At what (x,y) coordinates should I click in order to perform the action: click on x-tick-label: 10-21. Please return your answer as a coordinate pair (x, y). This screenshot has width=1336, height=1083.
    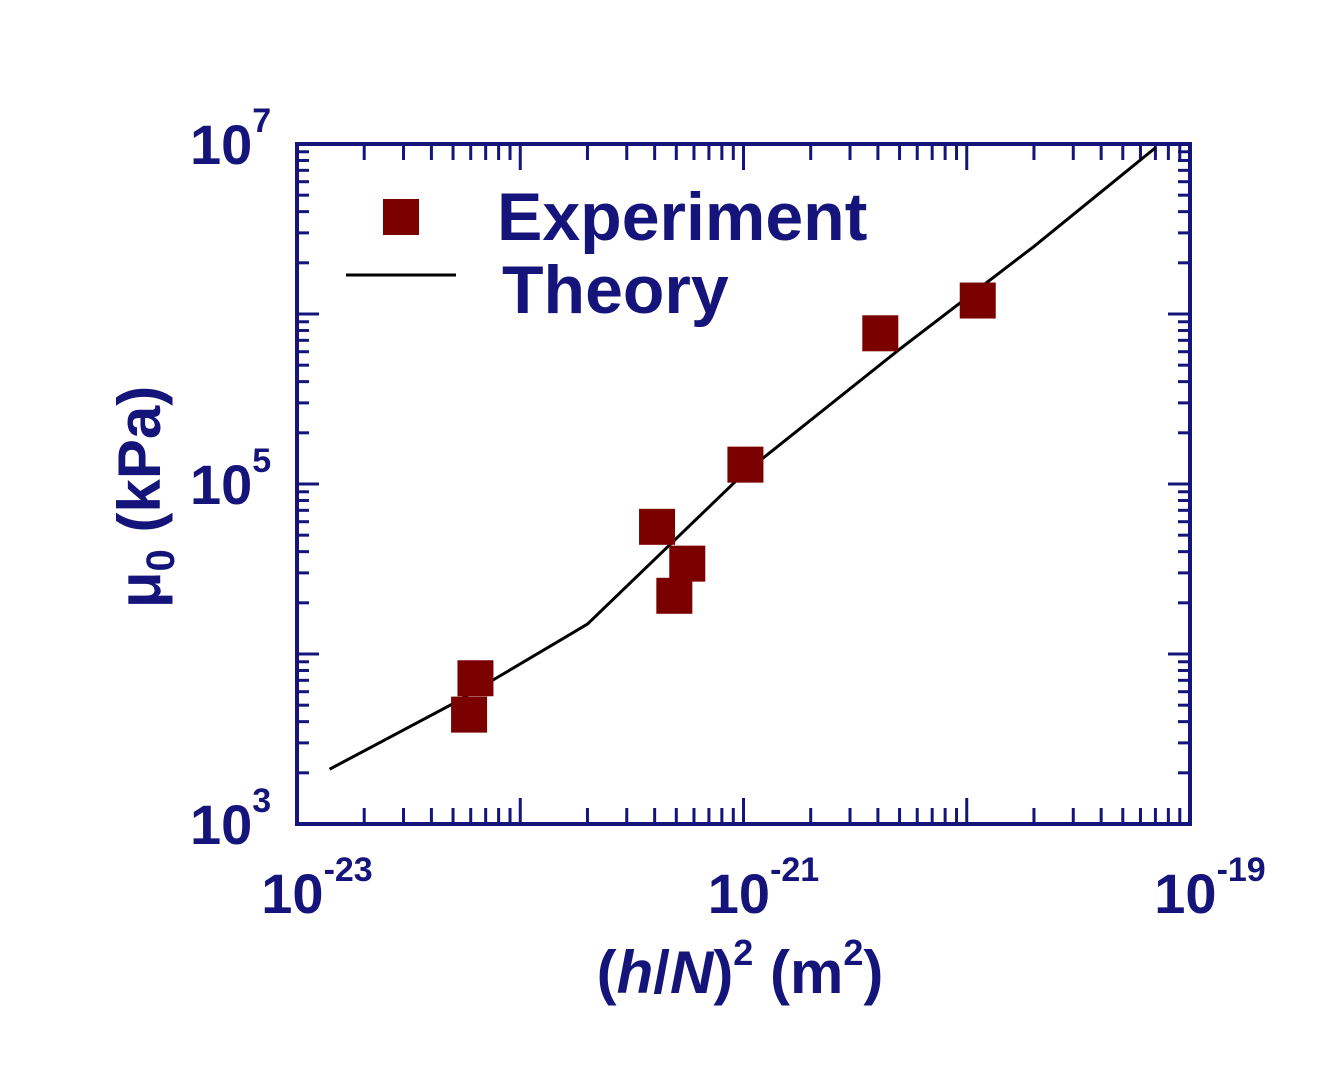
    Looking at the image, I should click on (763, 888).